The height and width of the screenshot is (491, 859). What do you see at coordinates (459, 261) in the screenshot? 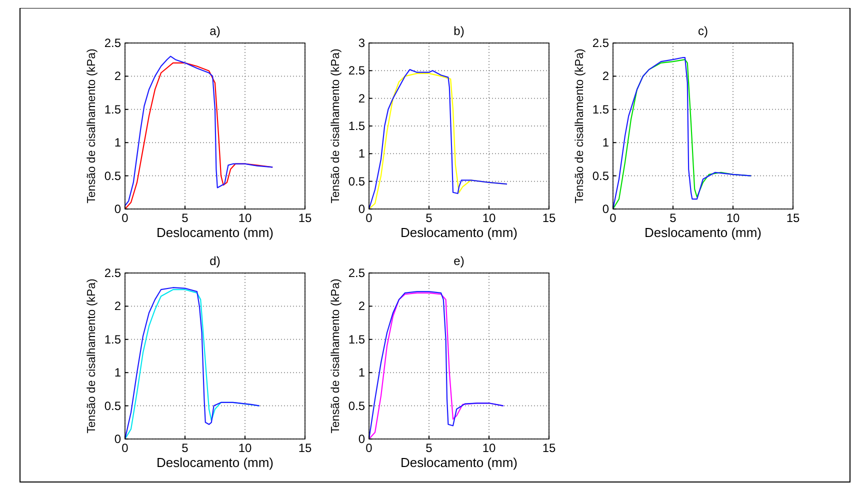
I see `chart-title: e)` at bounding box center [459, 261].